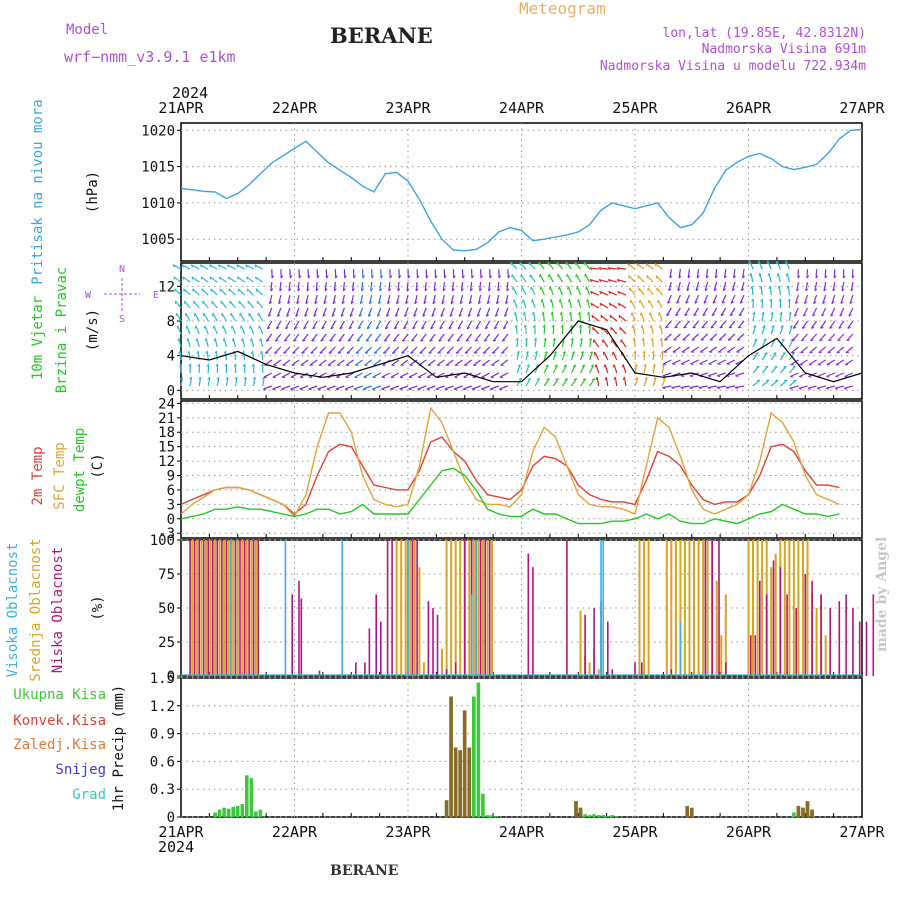  What do you see at coordinates (171, 491) in the screenshot?
I see `temperature-ytick-label: 6` at bounding box center [171, 491].